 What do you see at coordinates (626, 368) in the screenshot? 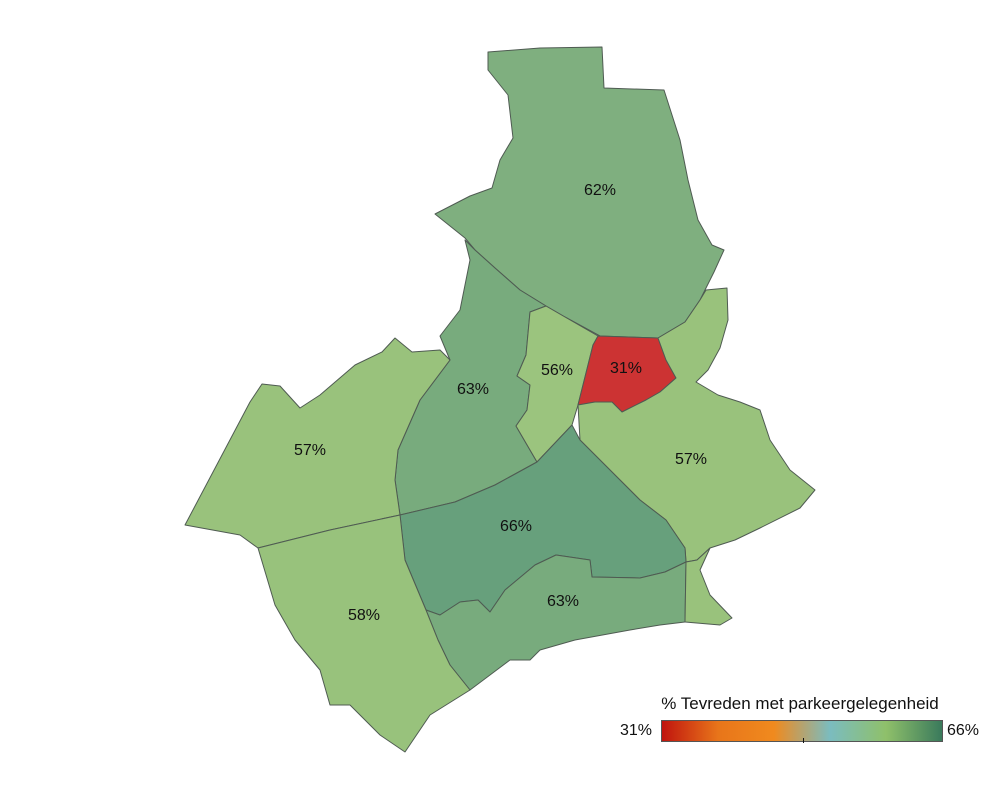
I see `label-center: 31%` at bounding box center [626, 368].